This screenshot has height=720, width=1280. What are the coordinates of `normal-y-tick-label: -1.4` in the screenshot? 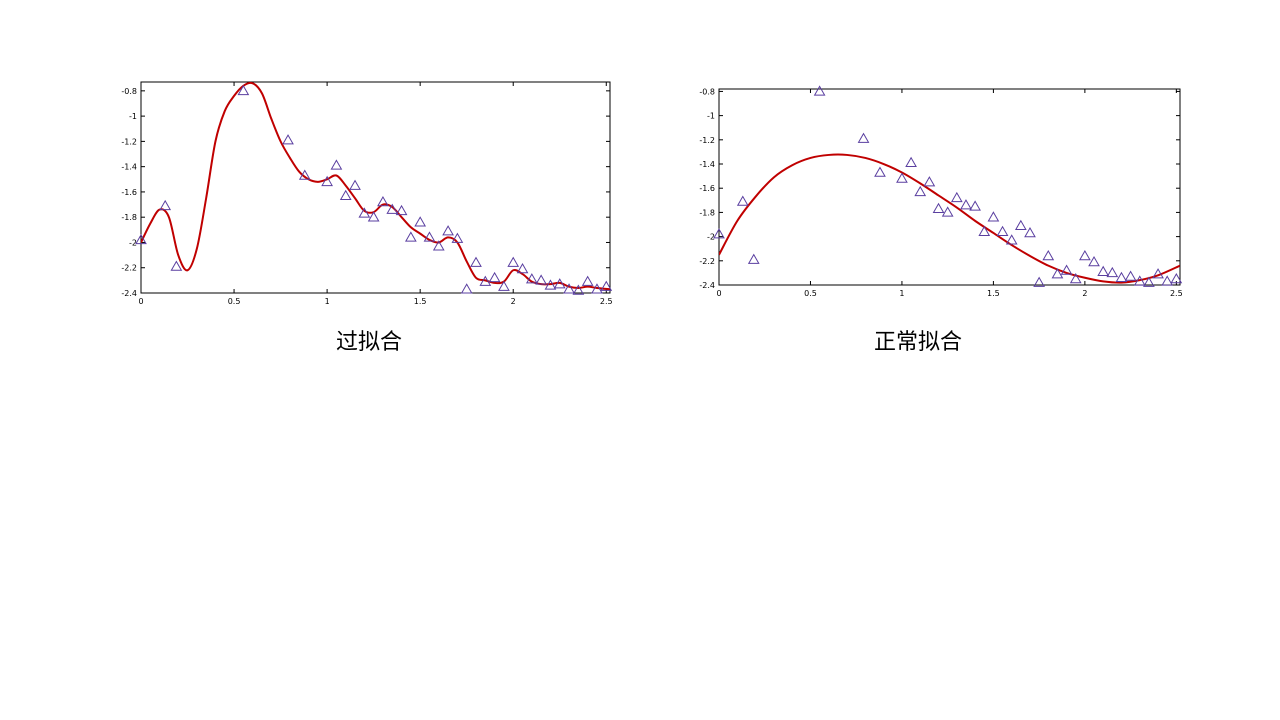 It's located at (707, 164).